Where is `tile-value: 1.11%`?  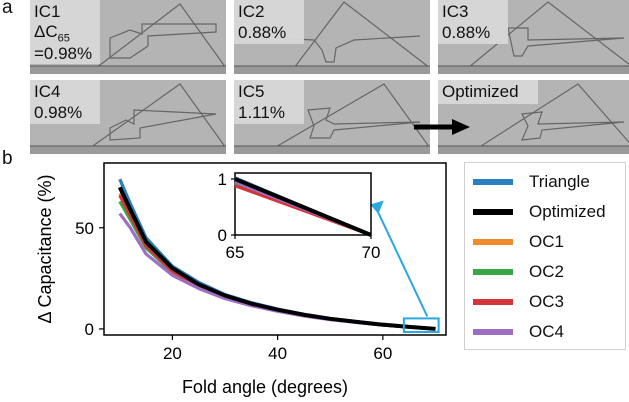
tile-value: 1.11% is located at coordinates (261, 112).